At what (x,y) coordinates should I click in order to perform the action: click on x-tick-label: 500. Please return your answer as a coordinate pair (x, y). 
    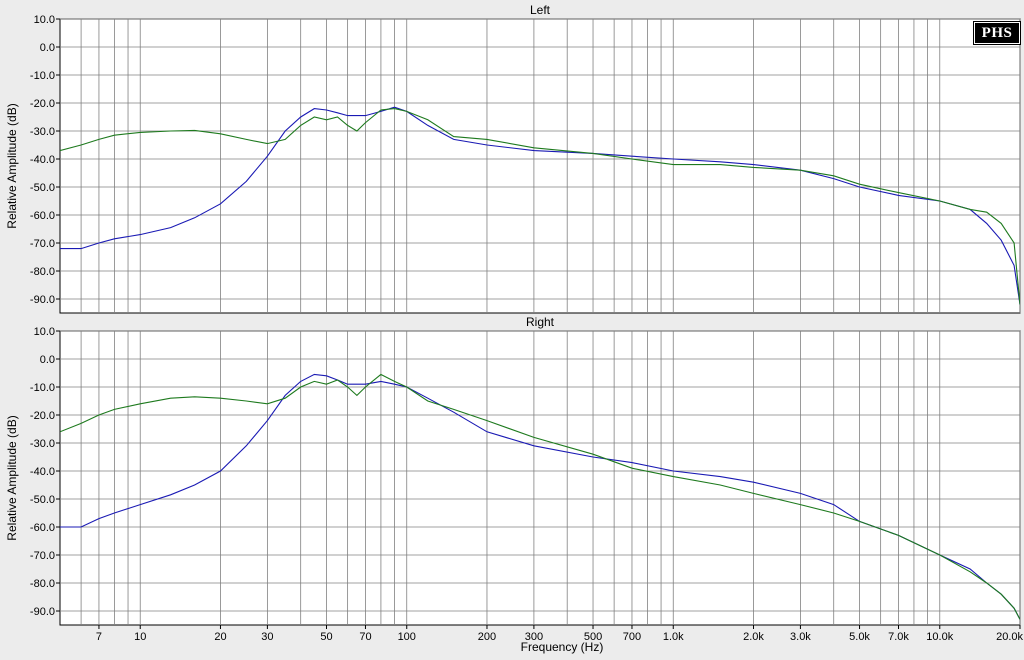
    Looking at the image, I should click on (593, 637).